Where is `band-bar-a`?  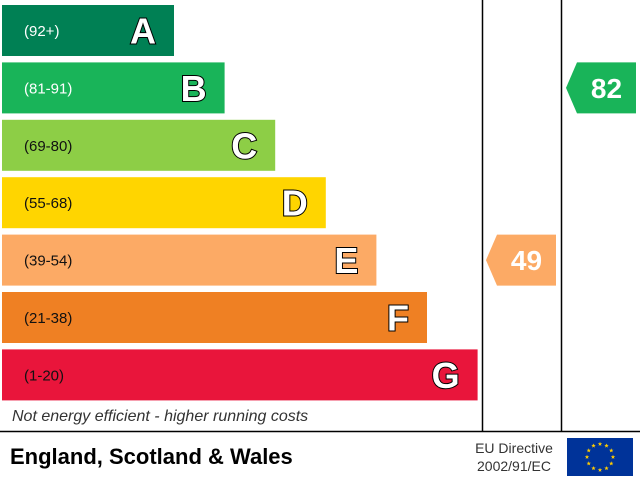
band-bar-a is located at coordinates (88, 30).